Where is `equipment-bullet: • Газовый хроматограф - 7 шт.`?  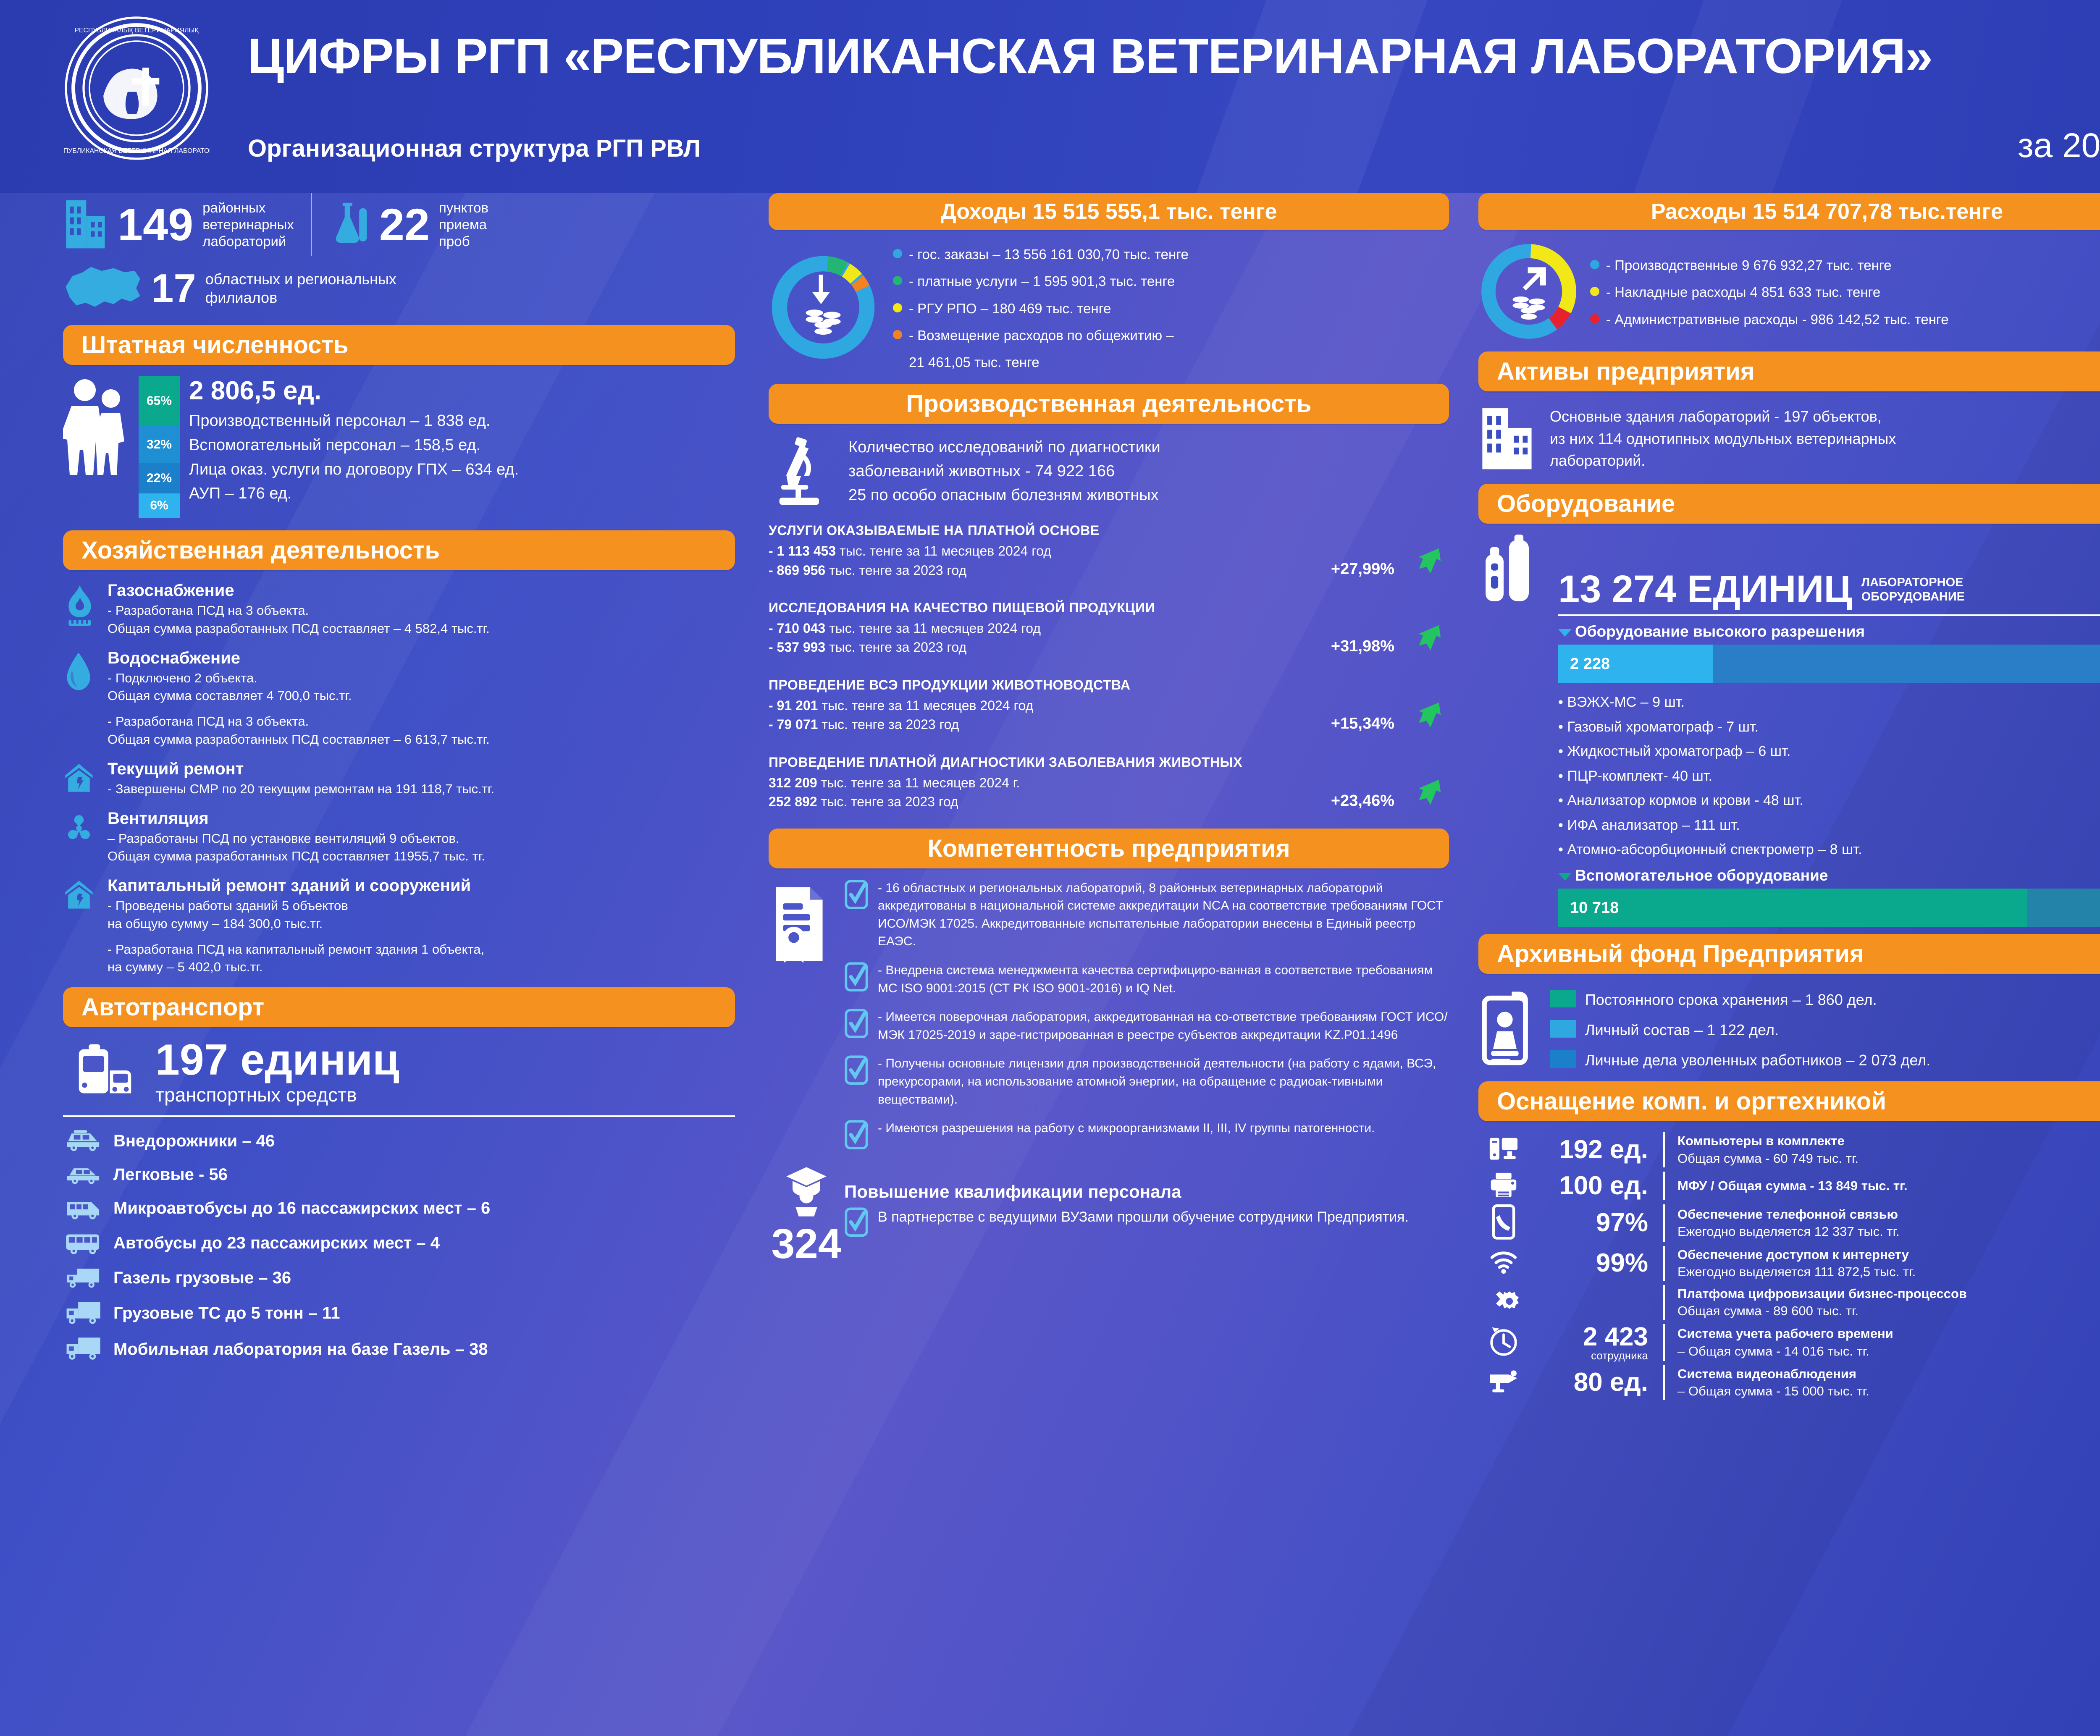
equipment-bullet: • Газовый хроматограф - 7 шт. is located at coordinates (1658, 727).